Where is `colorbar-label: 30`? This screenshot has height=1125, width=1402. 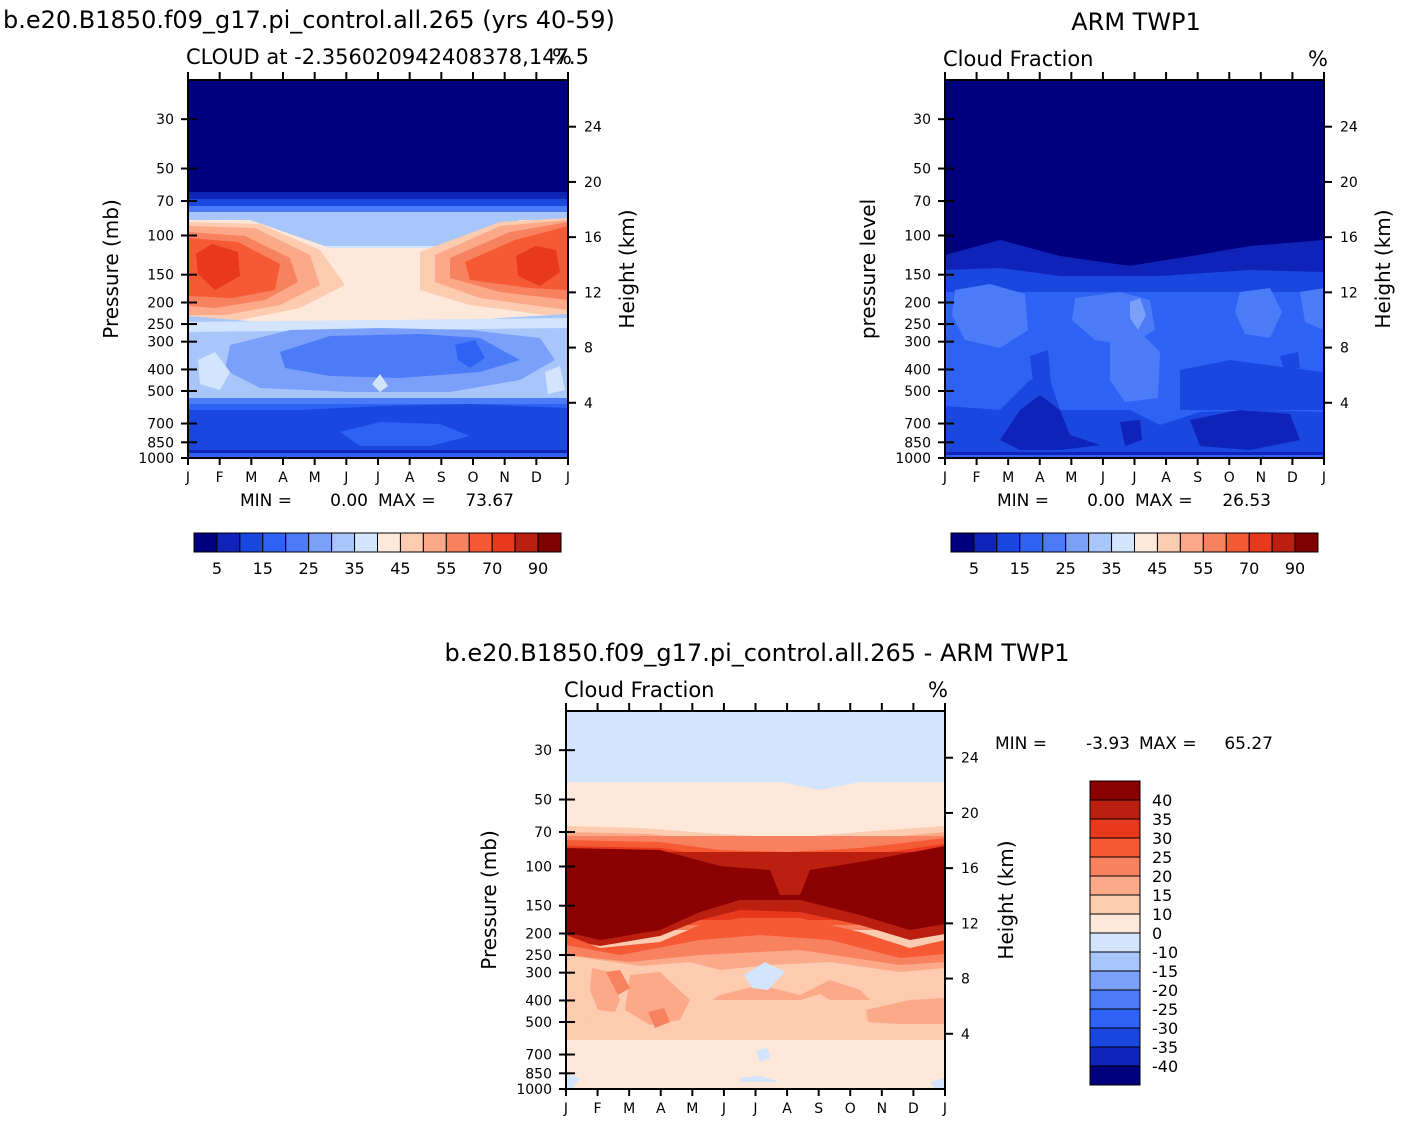 colorbar-label: 30 is located at coordinates (1162, 838).